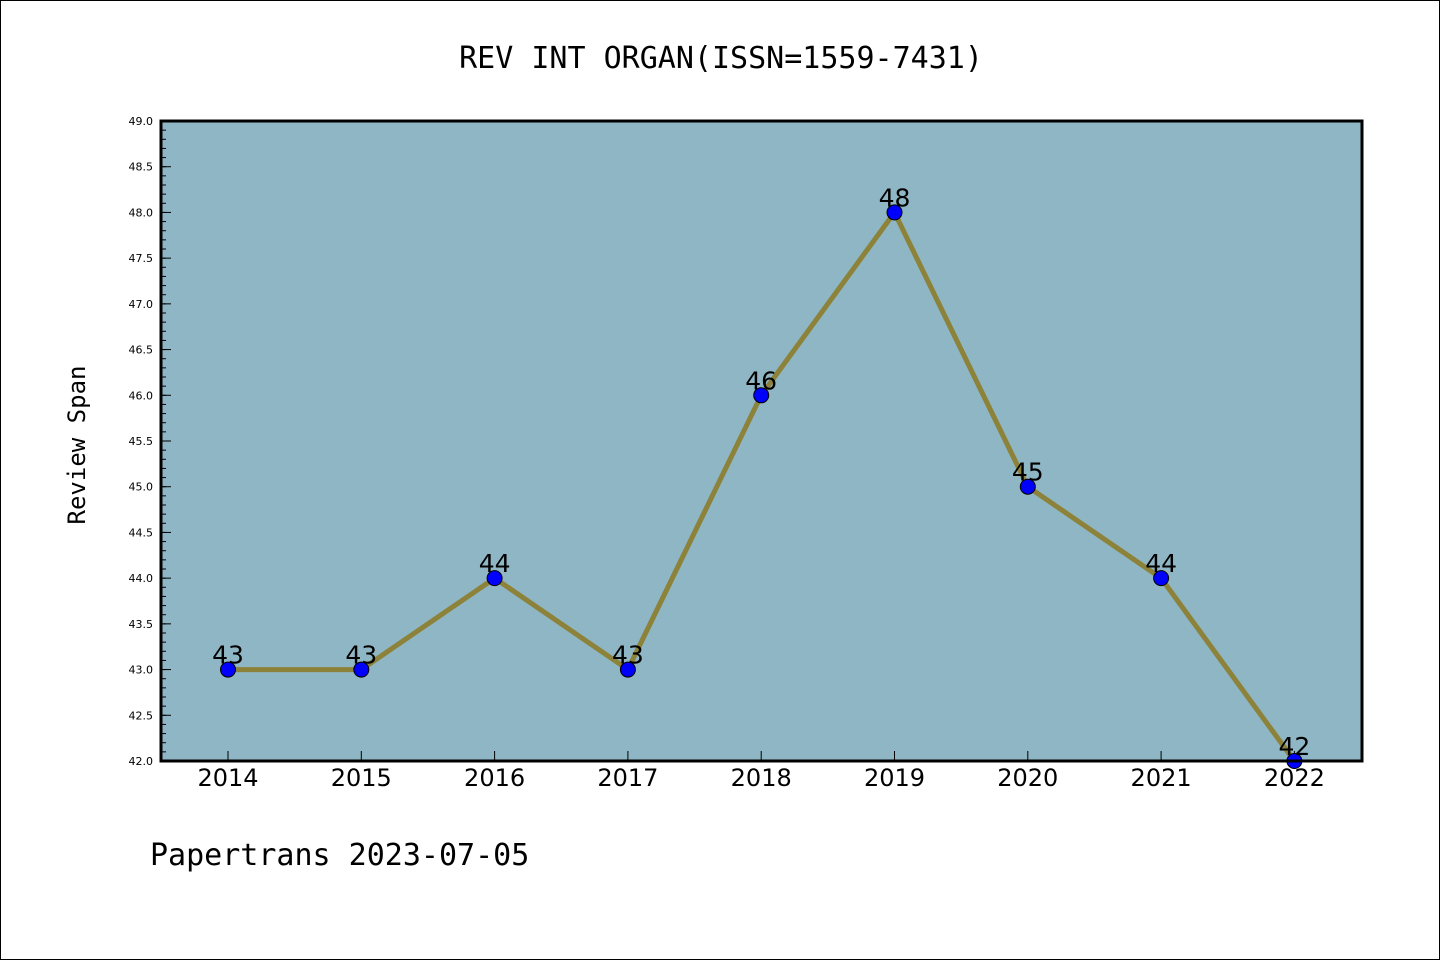  What do you see at coordinates (141, 167) in the screenshot?
I see `y-tick-label: 48.5` at bounding box center [141, 167].